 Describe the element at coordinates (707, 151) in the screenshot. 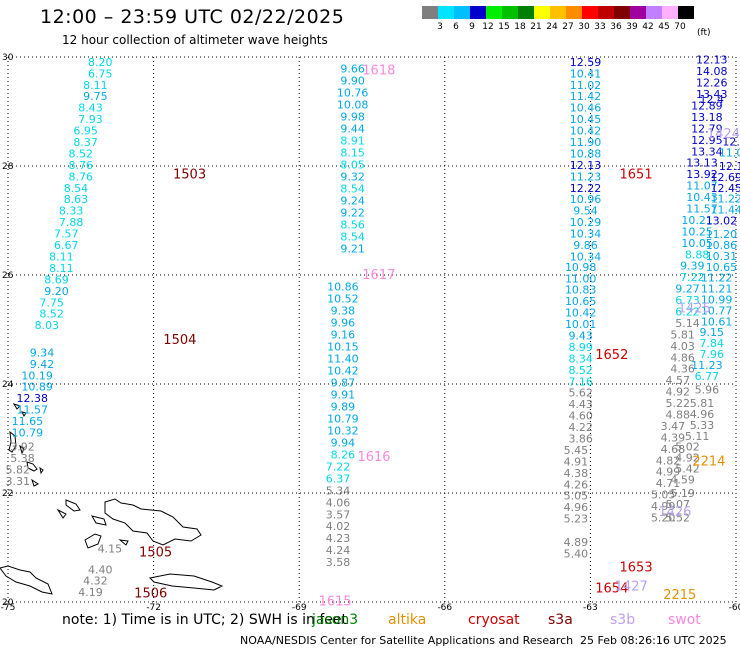

I see `swh-value: 13.34` at that location.